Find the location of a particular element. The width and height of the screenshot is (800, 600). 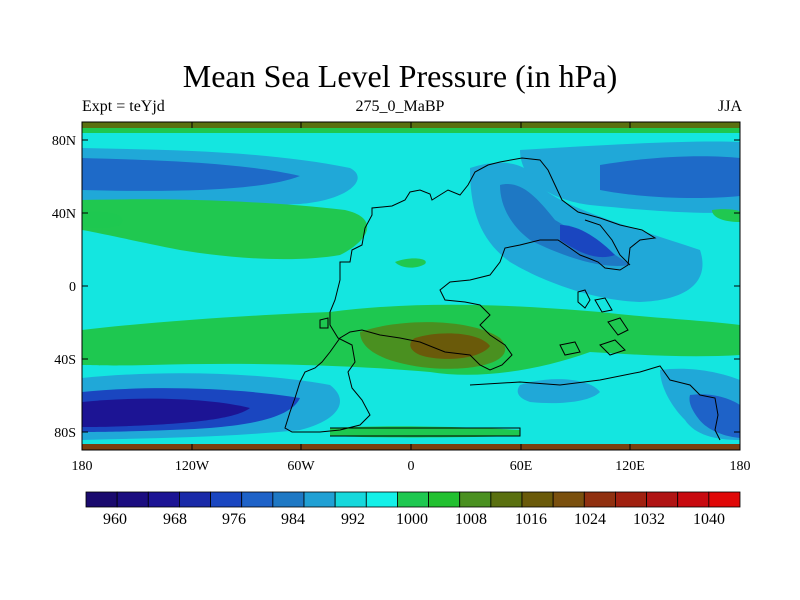

y-tick-label: 40N is located at coordinates (64, 214).